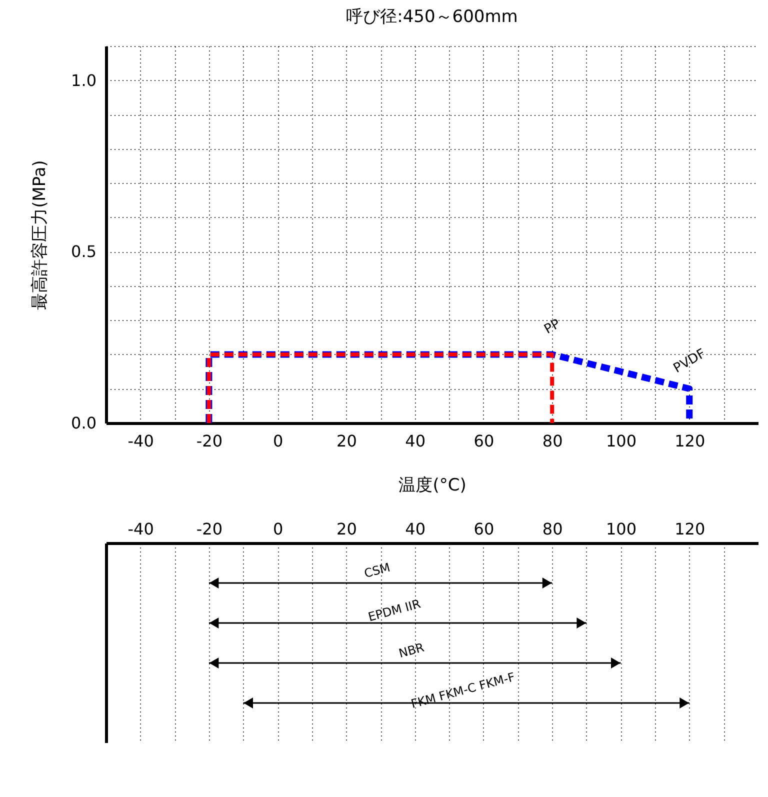 This screenshot has height=797, width=768. What do you see at coordinates (411, 650) in the screenshot?
I see `category-label: NBR` at bounding box center [411, 650].